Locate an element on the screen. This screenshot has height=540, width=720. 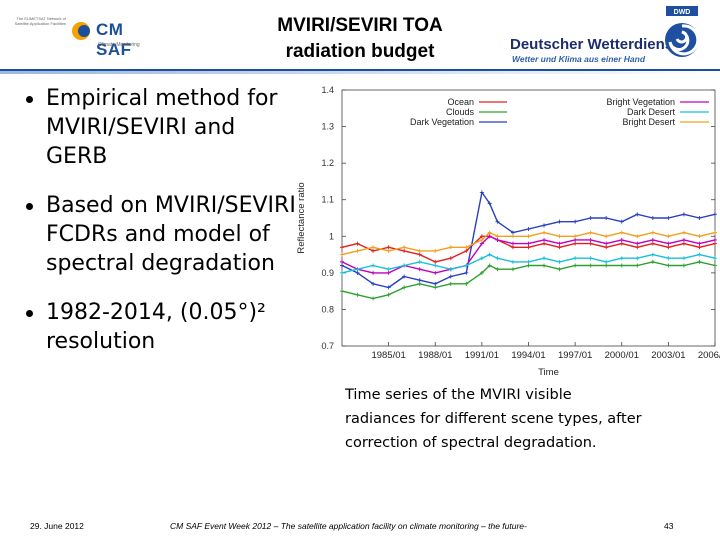
header-rule-gradient is located at coordinates (360, 72).